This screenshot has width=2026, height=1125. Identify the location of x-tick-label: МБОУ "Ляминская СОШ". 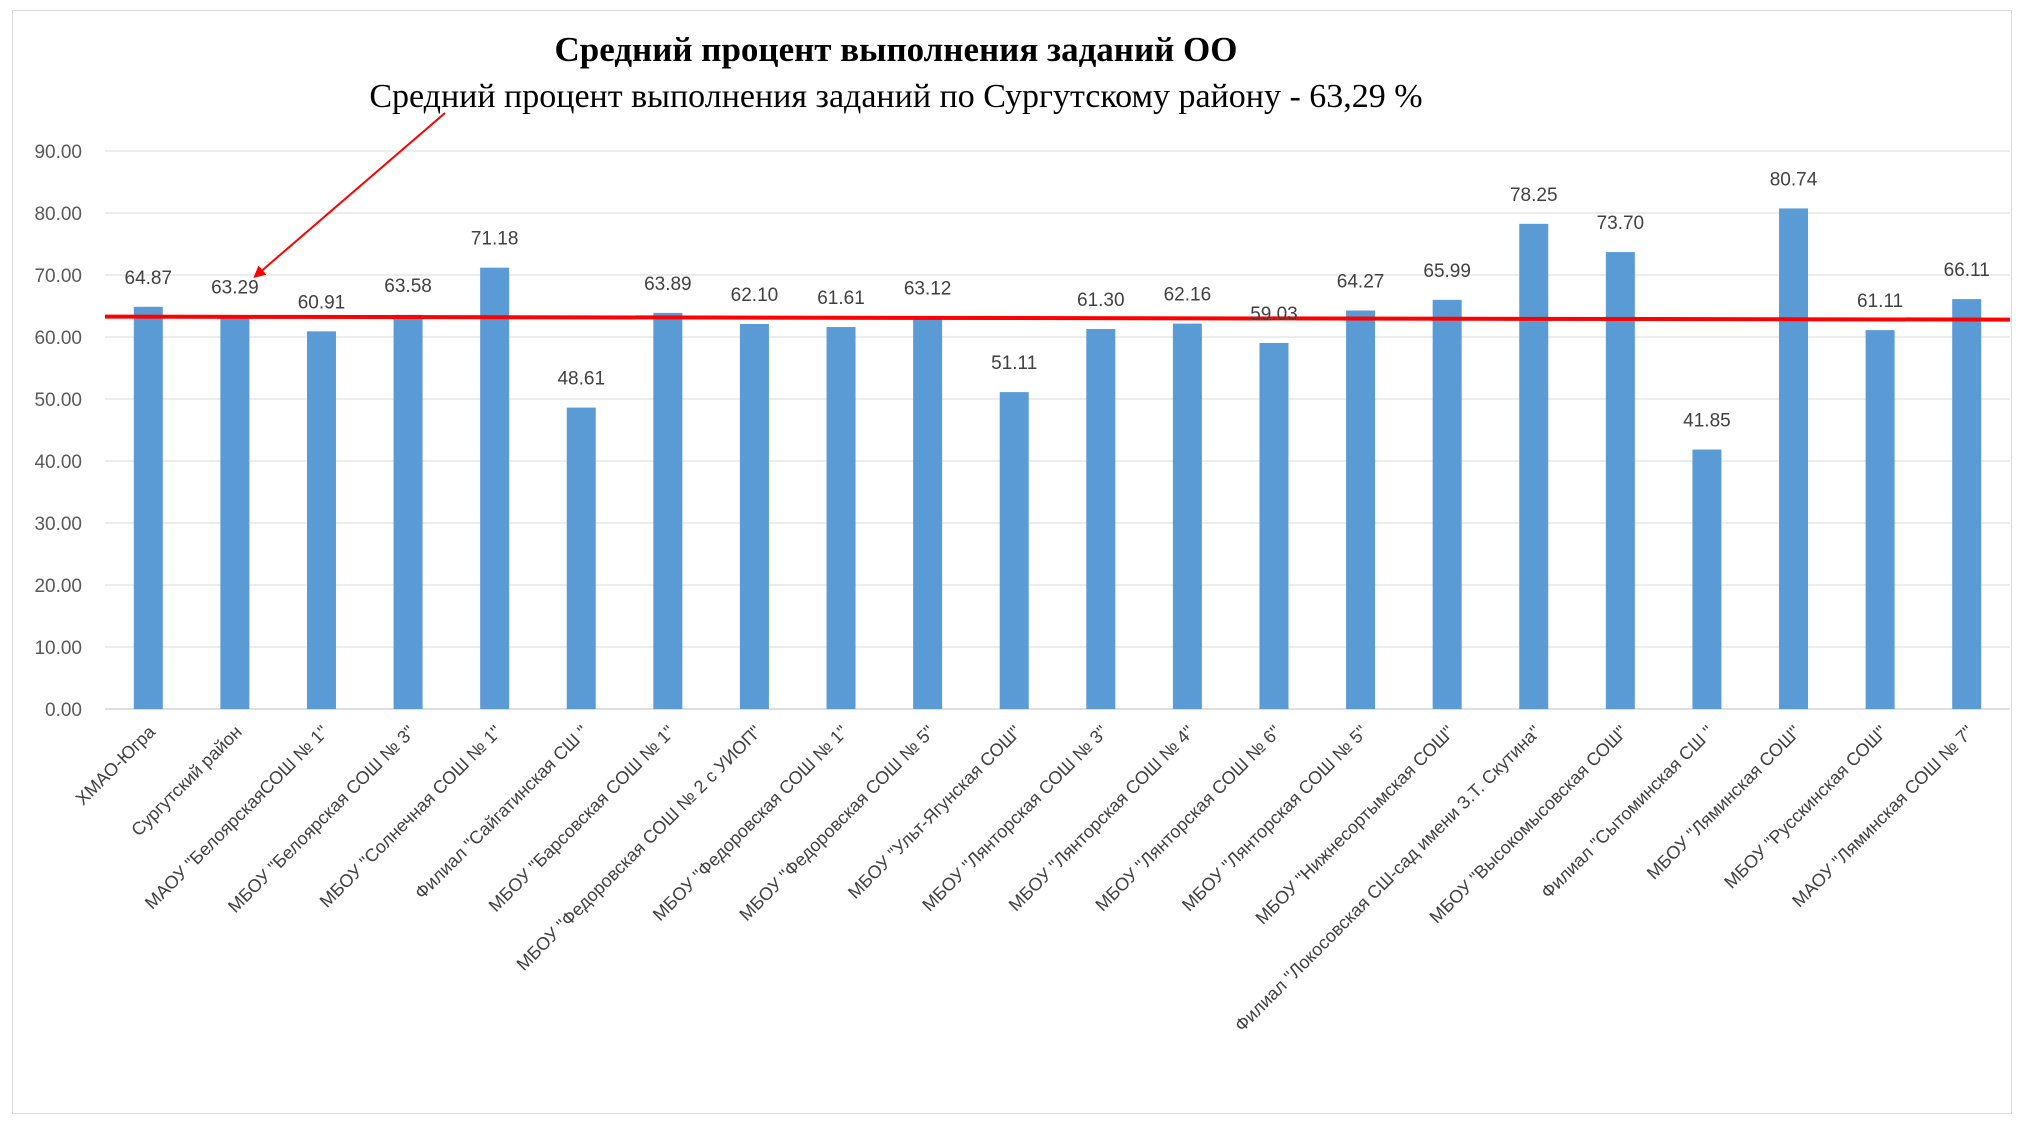
(1724, 803).